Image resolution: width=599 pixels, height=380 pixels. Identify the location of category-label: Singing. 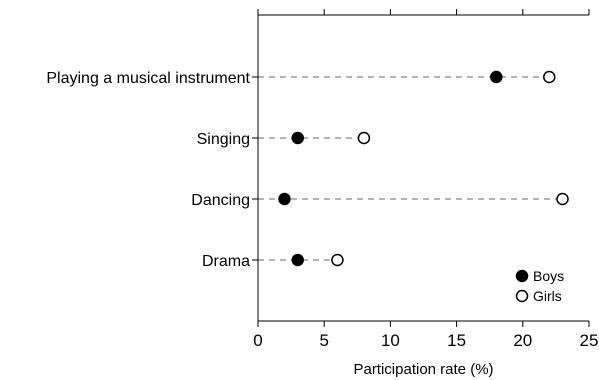
(223, 139).